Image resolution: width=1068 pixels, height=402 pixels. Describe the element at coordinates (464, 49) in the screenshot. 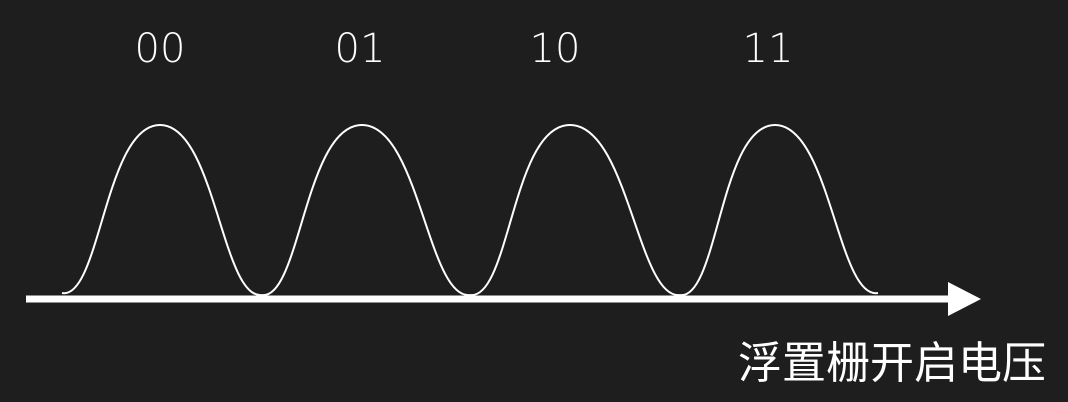

I see `state-labels: 00 01 10 11` at that location.